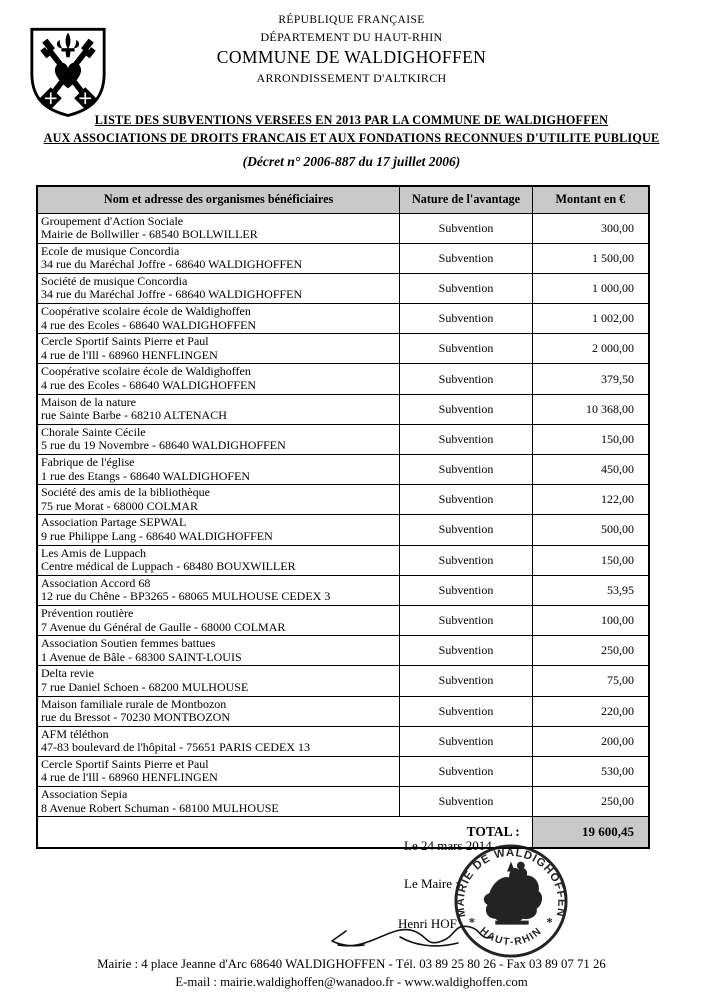 The width and height of the screenshot is (703, 1000). I want to click on total-row: TOTAL : 19 600,45, so click(343, 832).